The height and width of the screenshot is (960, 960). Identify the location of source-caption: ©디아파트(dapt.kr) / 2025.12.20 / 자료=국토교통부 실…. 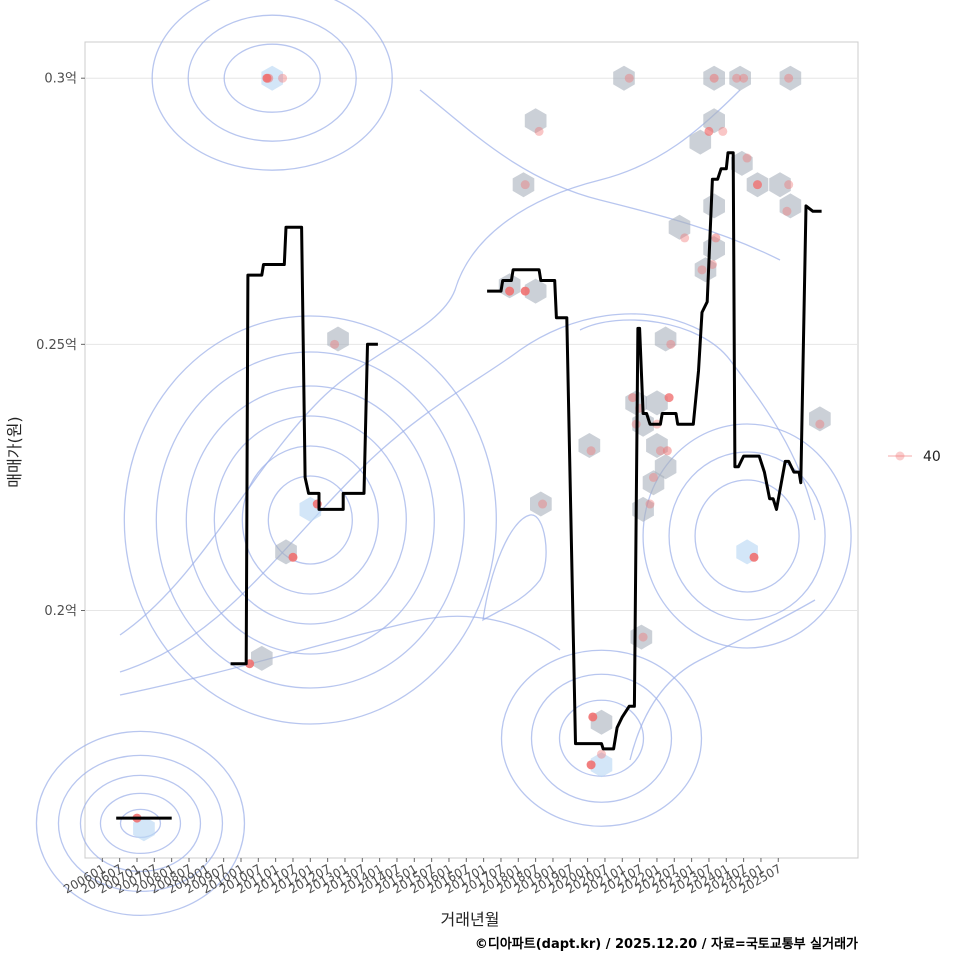
(666, 944).